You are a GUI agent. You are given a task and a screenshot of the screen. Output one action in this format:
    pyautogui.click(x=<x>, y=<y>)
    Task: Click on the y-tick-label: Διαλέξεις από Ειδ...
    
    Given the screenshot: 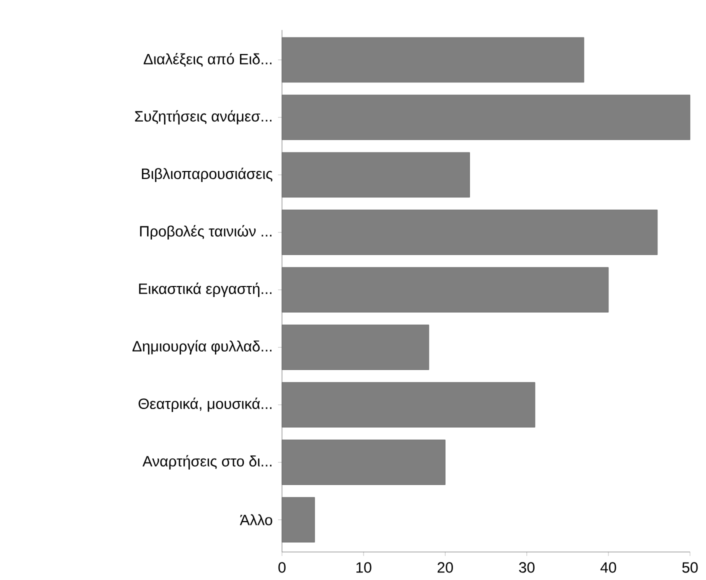 What is the action you would take?
    pyautogui.click(x=208, y=59)
    